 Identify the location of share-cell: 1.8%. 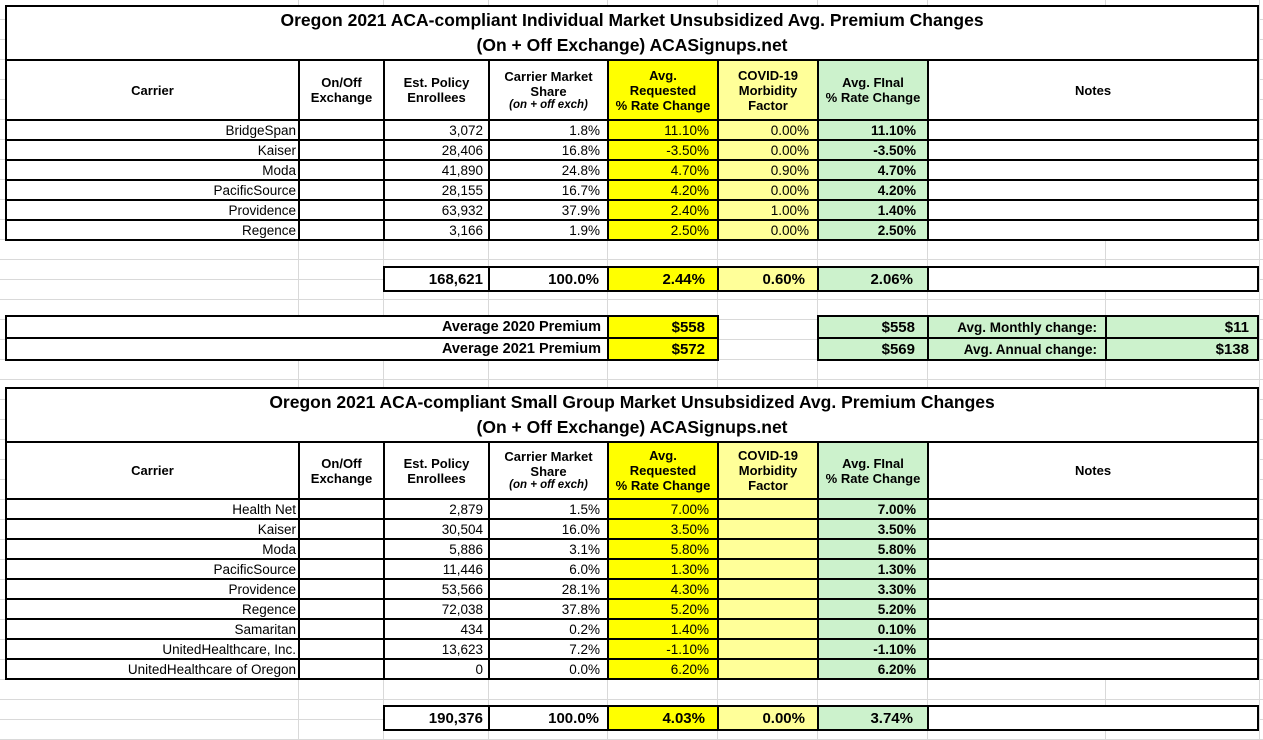
(548, 130).